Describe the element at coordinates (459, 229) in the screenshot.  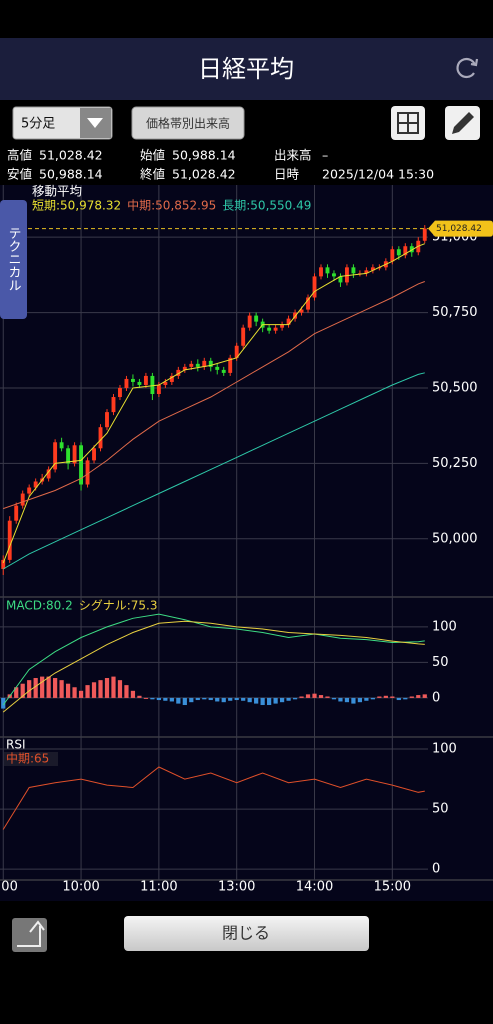
I see `last-price-label: 51,028.42` at that location.